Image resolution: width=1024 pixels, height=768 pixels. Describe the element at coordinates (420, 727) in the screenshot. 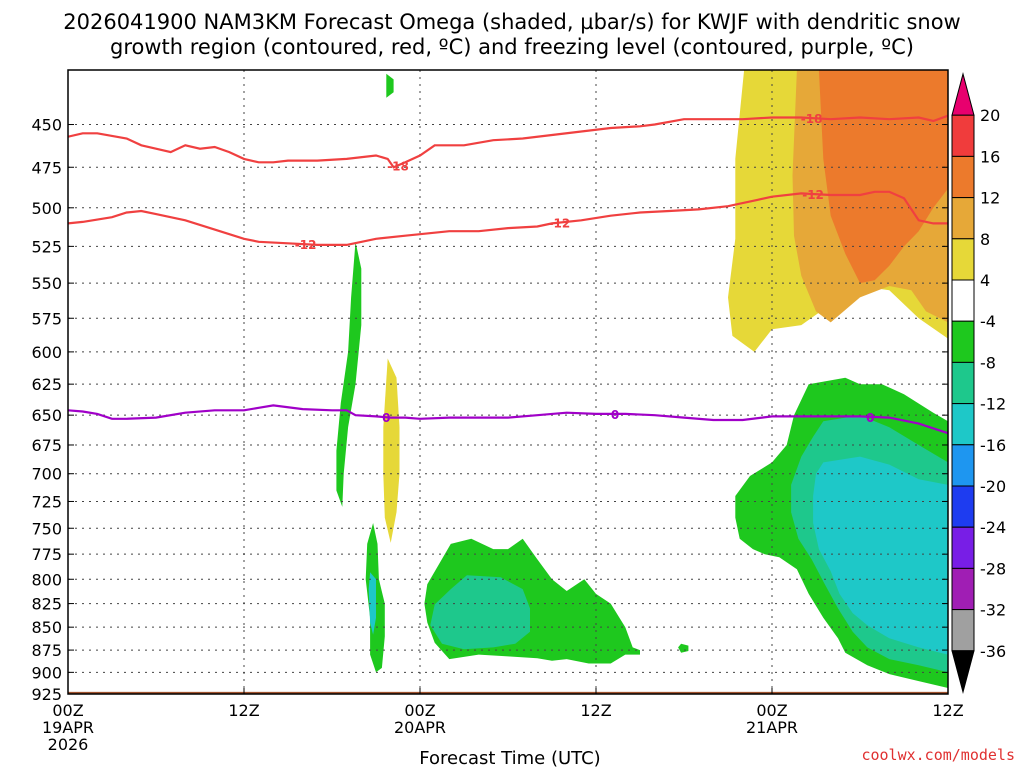

I see `x-tick-label: 20APR` at that location.